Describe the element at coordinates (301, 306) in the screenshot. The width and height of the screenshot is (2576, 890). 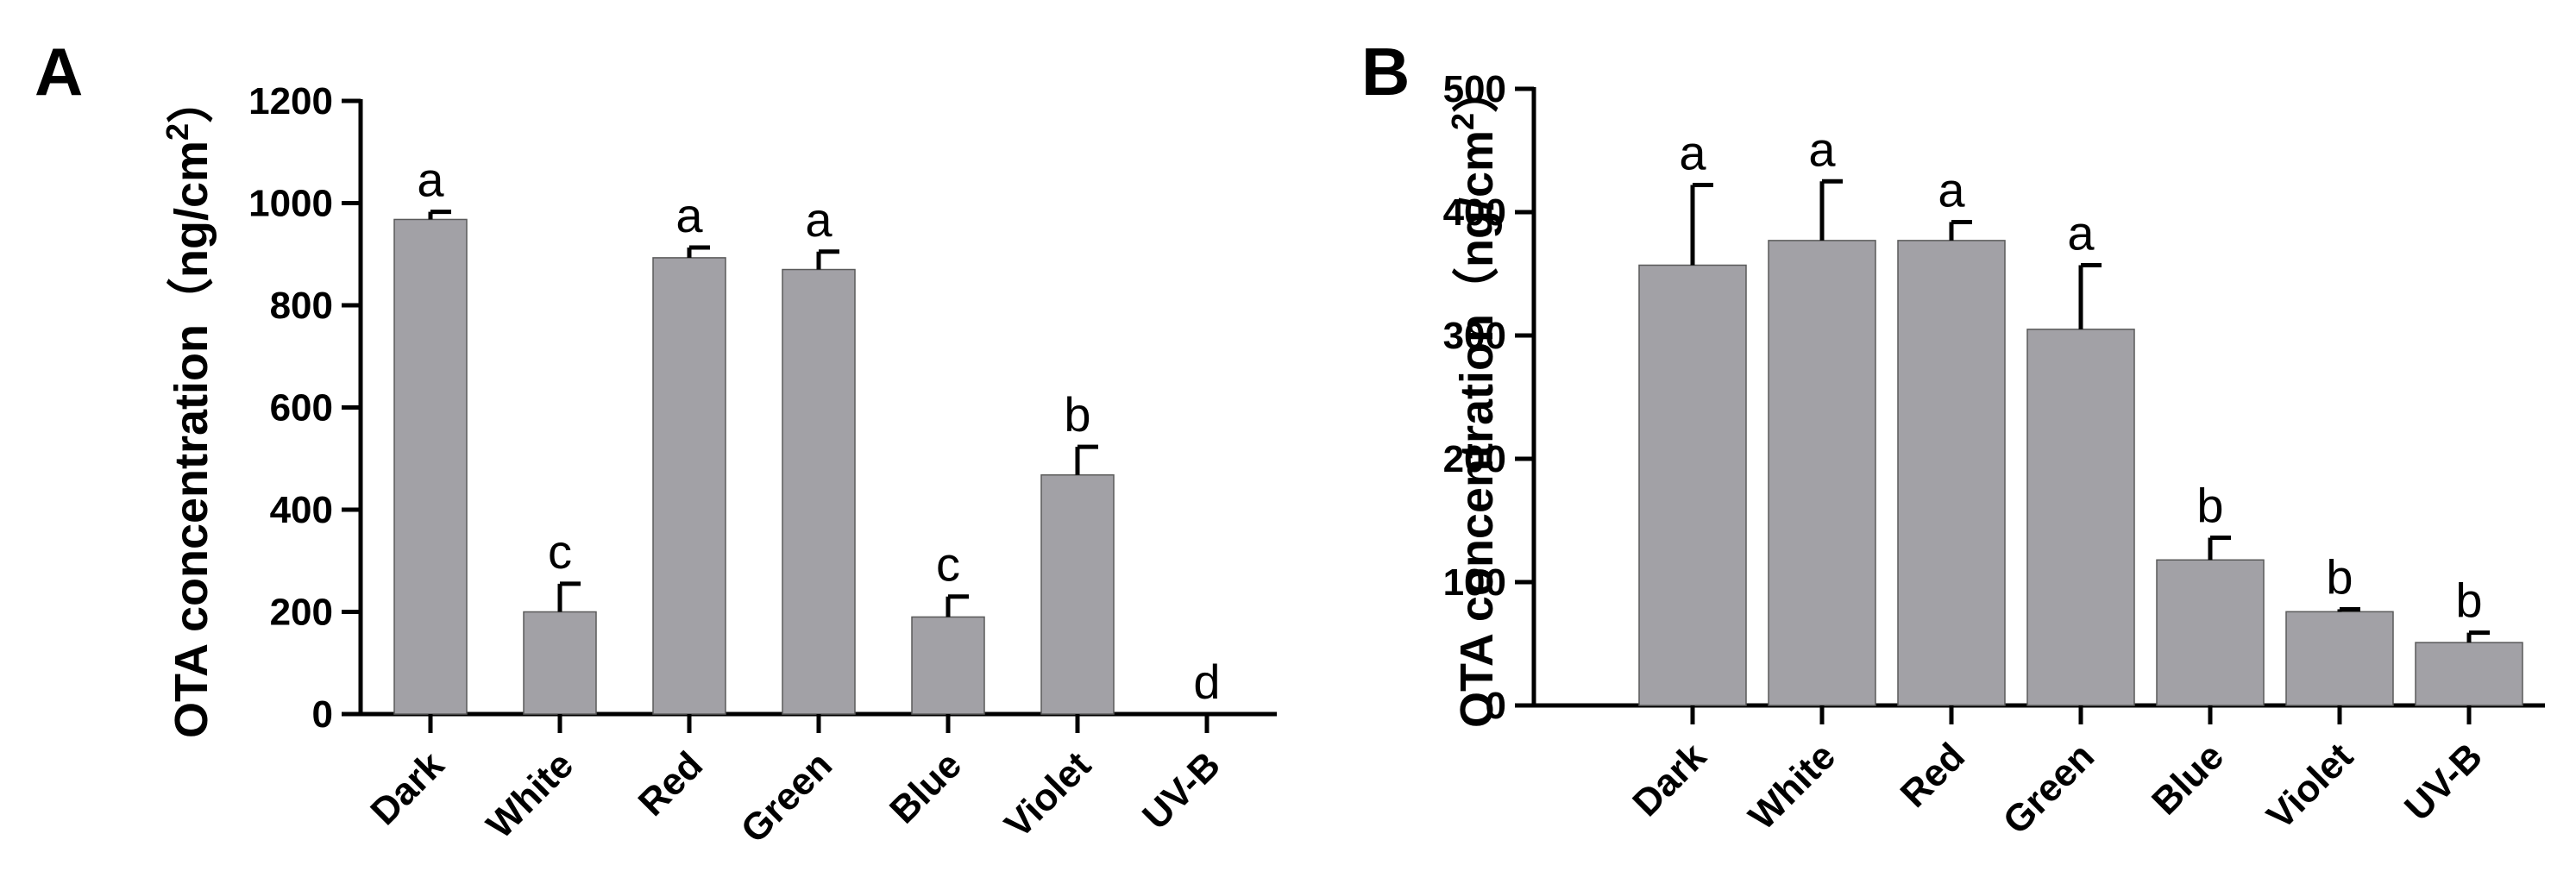
I see `y-tick-label: 800` at that location.